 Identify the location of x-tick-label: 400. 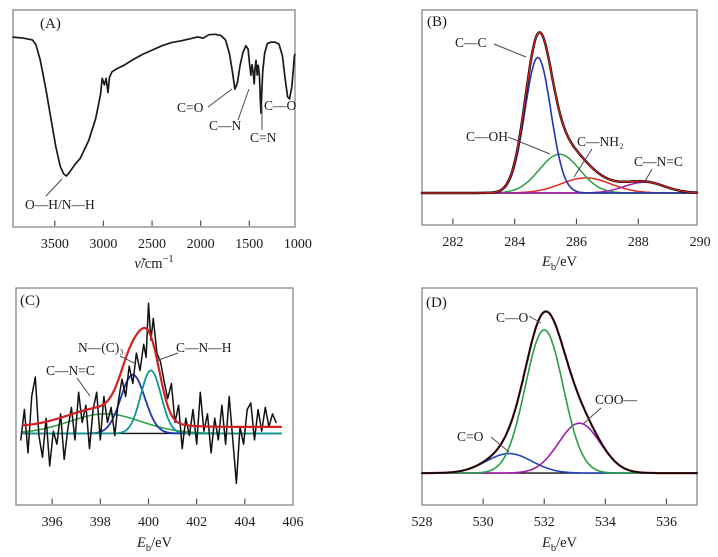
(148, 522).